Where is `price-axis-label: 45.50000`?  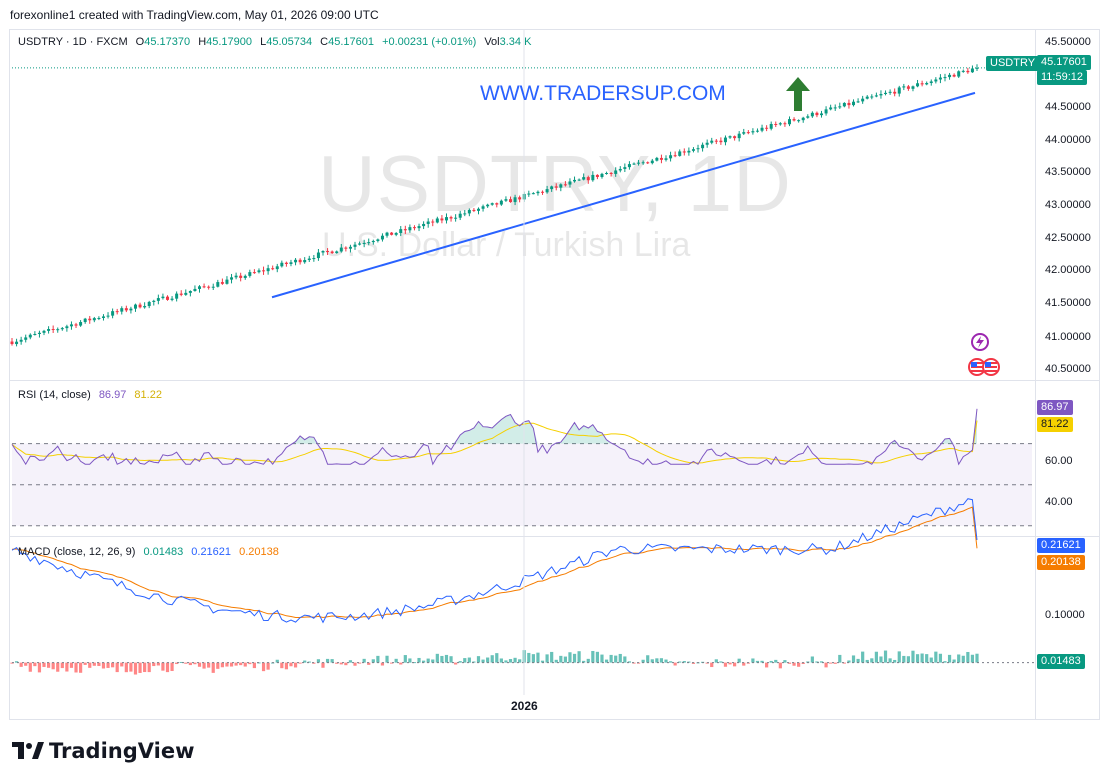
price-axis-label: 45.50000 is located at coordinates (1068, 42).